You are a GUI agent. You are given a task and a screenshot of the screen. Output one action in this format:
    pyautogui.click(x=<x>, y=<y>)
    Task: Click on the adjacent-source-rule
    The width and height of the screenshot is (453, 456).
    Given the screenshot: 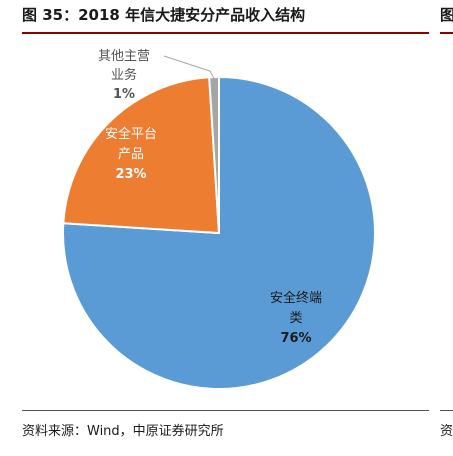 What is the action you would take?
    pyautogui.click(x=446, y=410)
    